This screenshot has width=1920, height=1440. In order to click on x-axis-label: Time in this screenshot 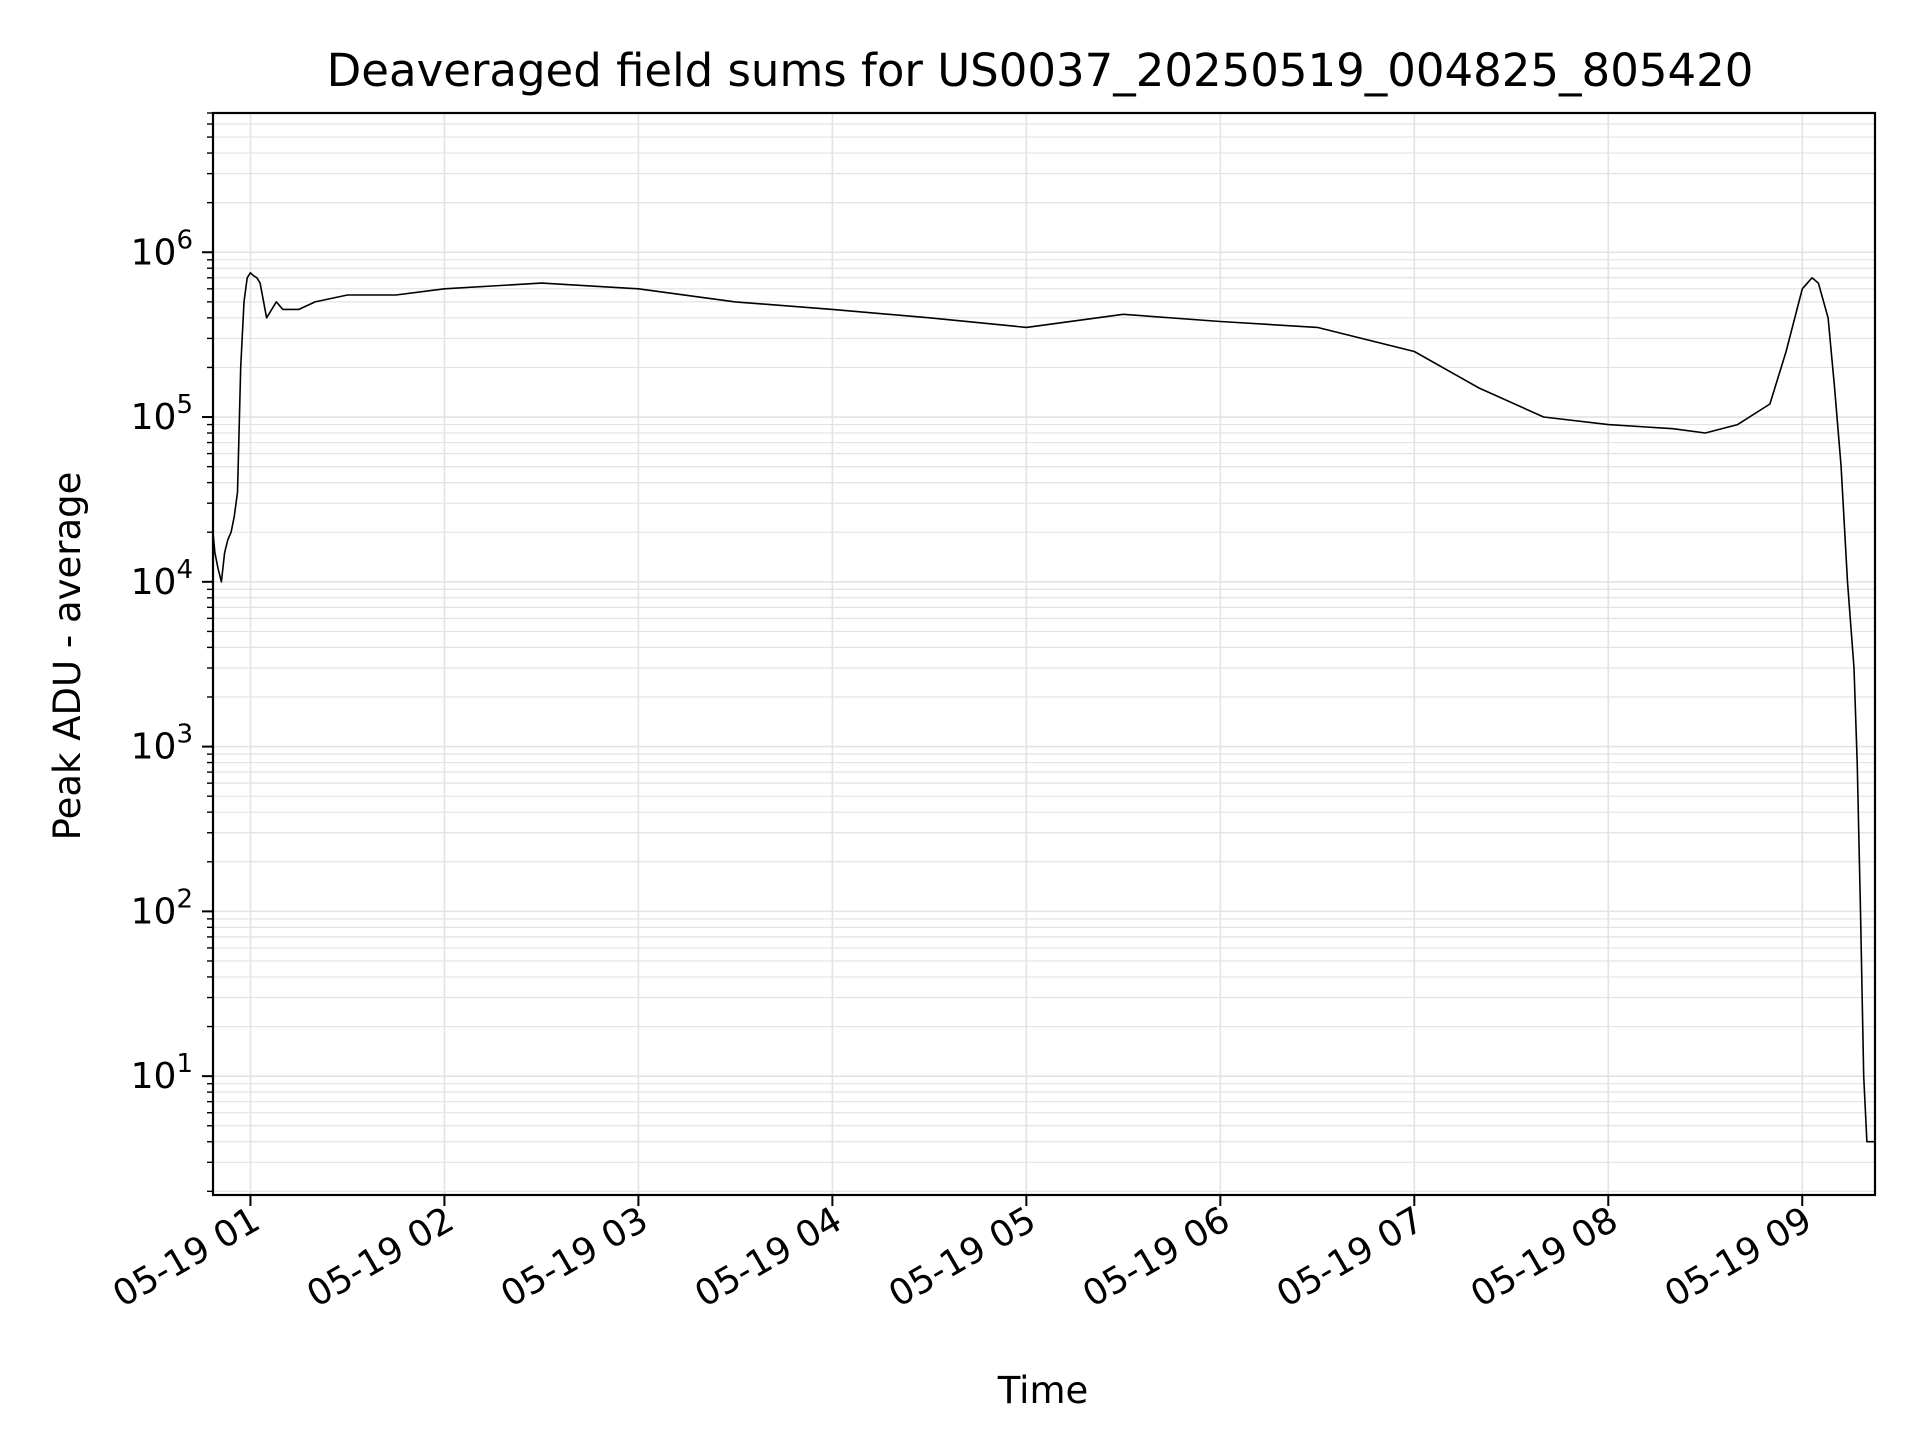, I will do `click(1043, 1390)`.